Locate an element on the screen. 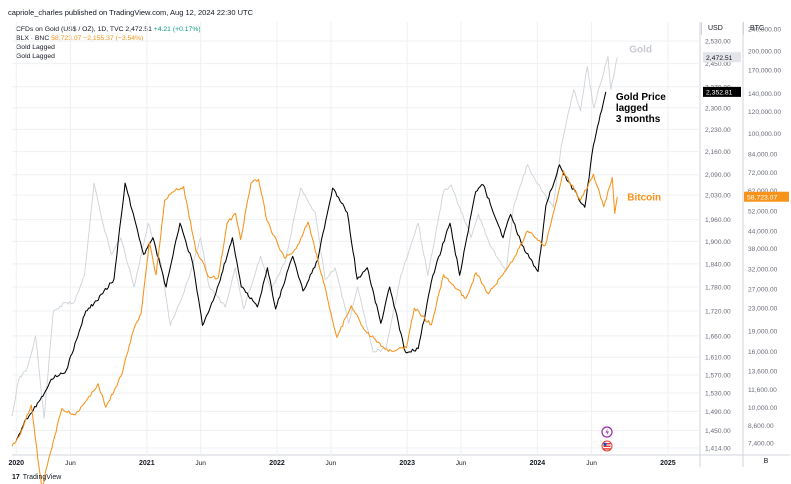 The height and width of the screenshot is (484, 791). btc-tick-label: 72,000.00 is located at coordinates (763, 173).